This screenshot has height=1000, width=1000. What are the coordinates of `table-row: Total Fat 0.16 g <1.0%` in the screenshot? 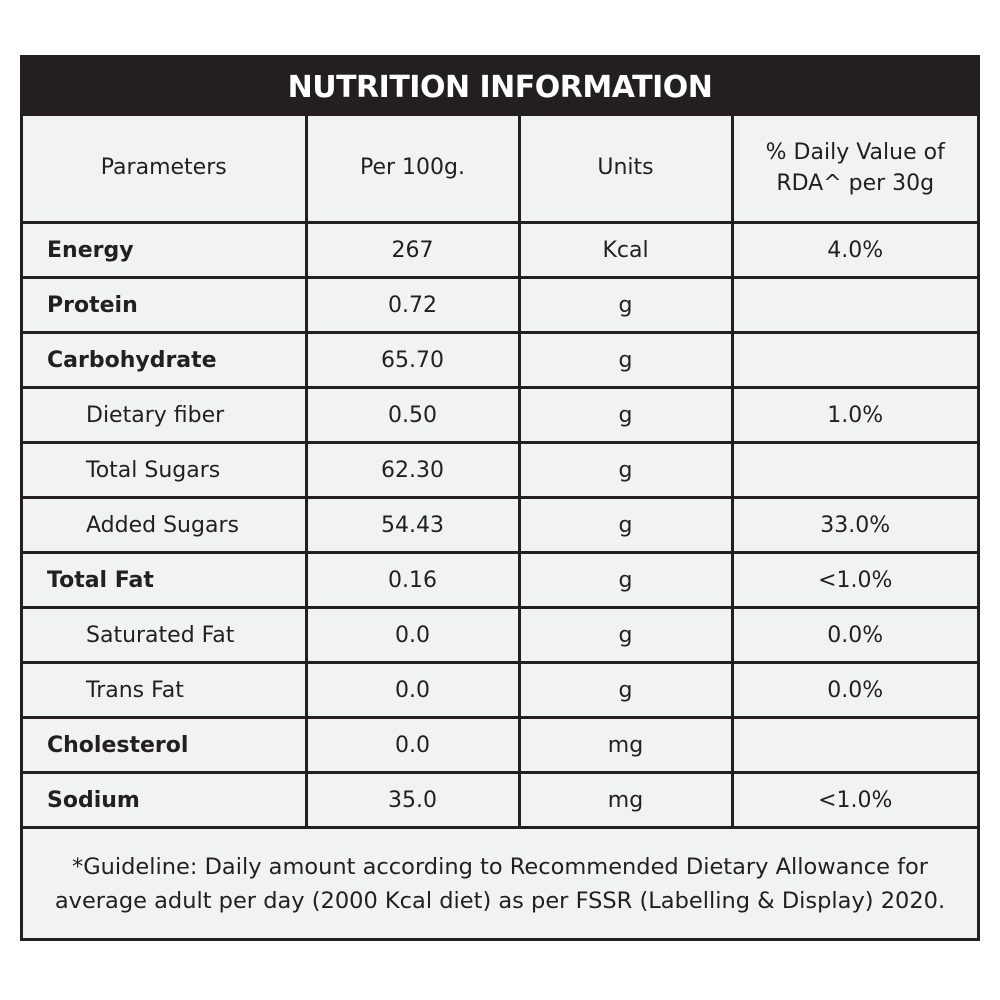 It's located at (500, 580).